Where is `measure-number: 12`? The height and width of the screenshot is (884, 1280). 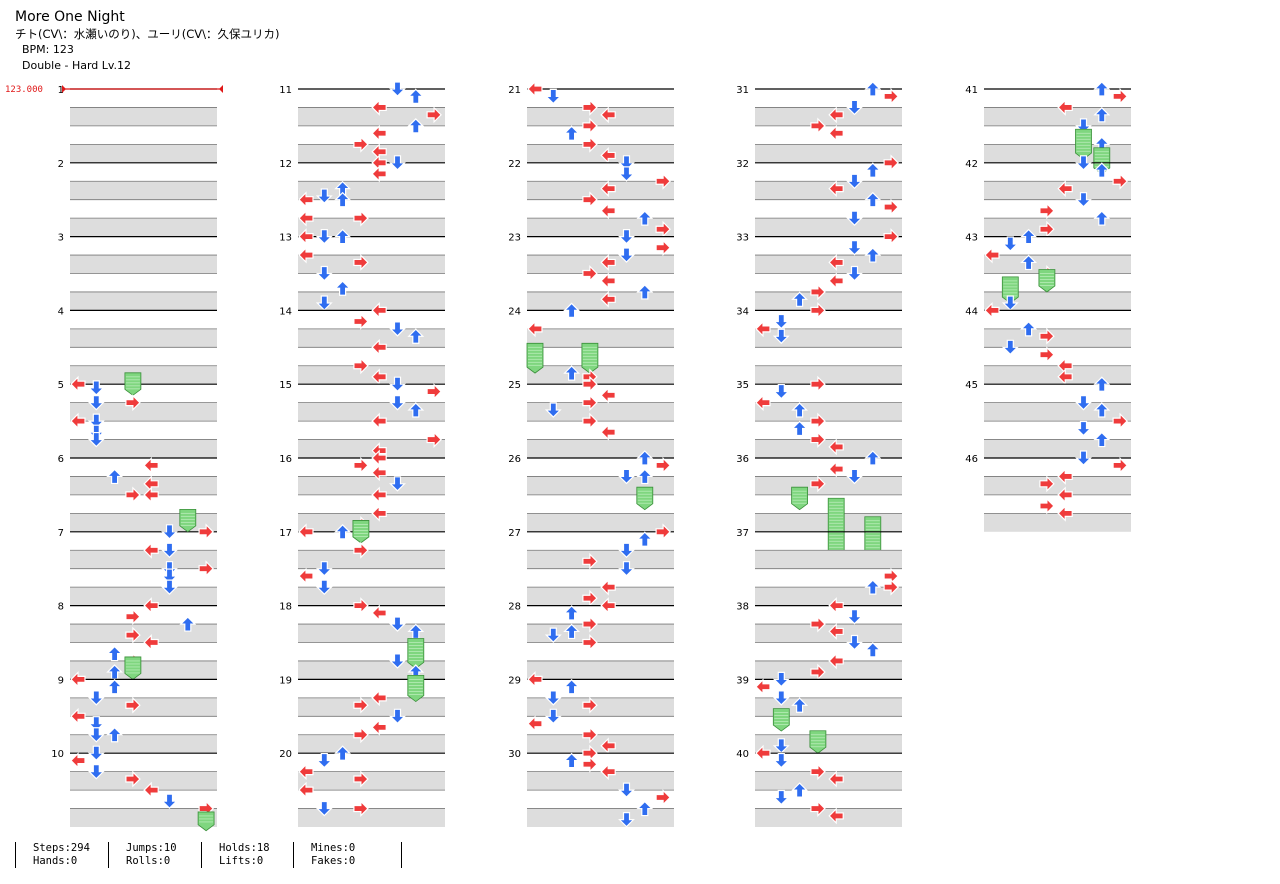
measure-number: 12 is located at coordinates (285, 164).